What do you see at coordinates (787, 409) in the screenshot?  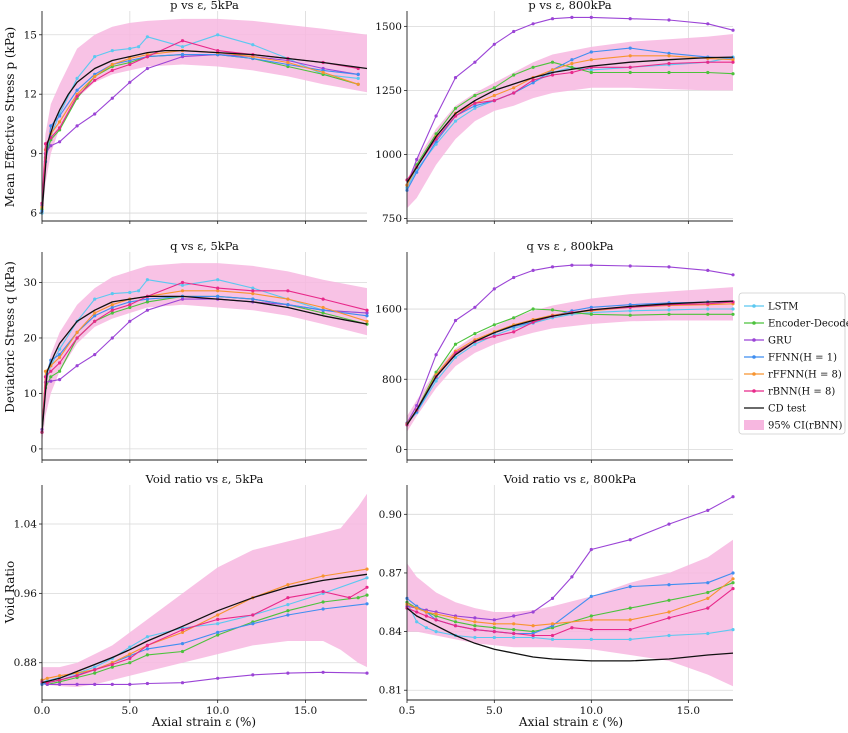 I see `legend-label: CD test` at bounding box center [787, 409].